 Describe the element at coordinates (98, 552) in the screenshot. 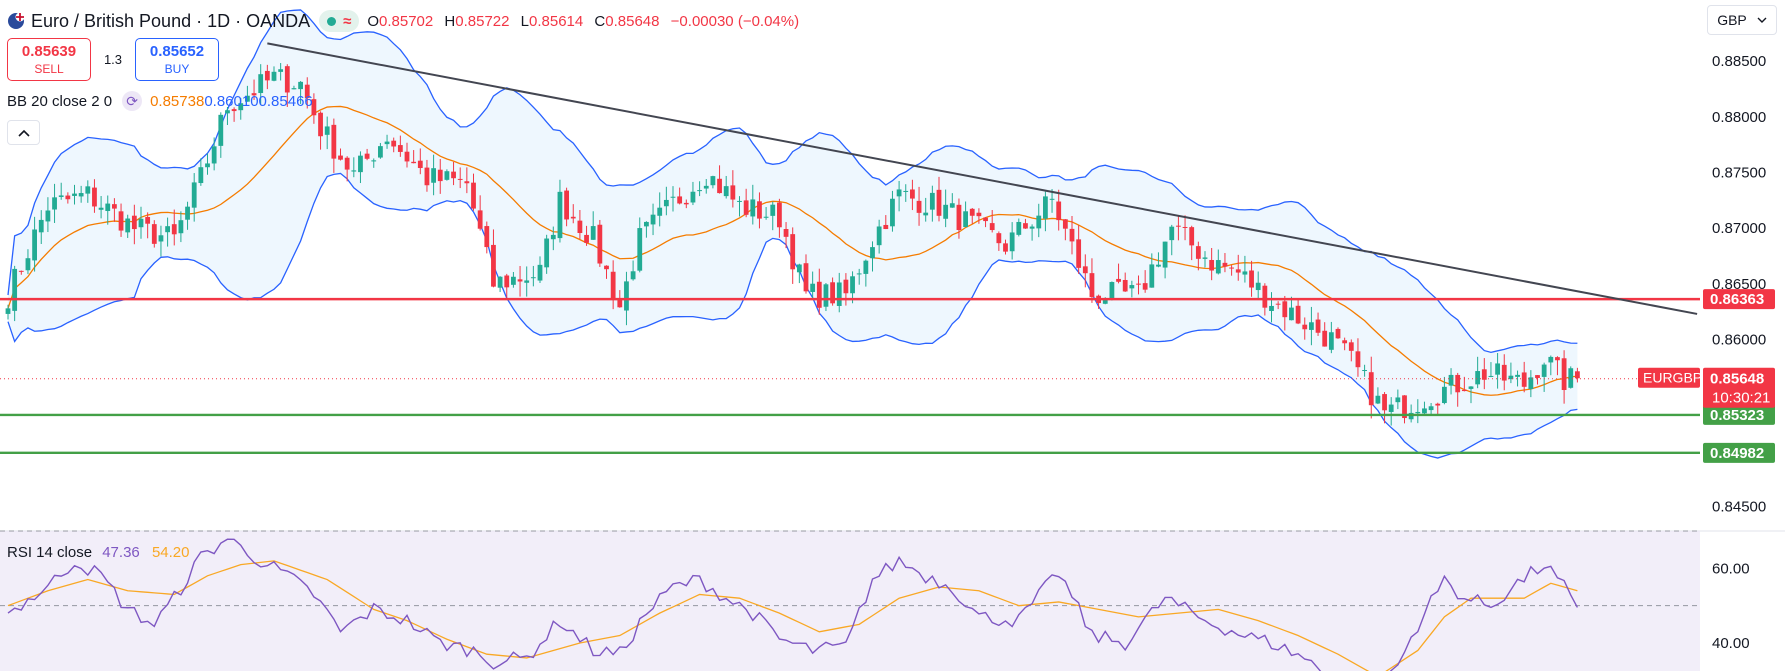

I see `rsi-legend: RSI 14 close 47.36 54.20` at that location.